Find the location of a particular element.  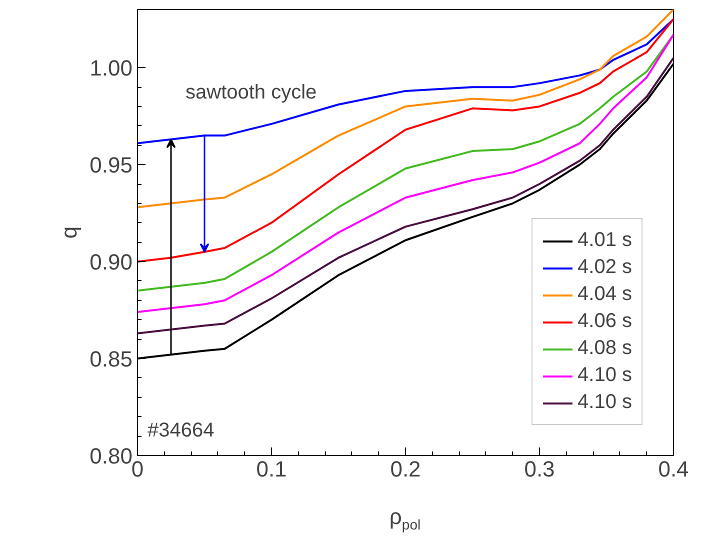

x-tick-label: 0 is located at coordinates (137, 469).